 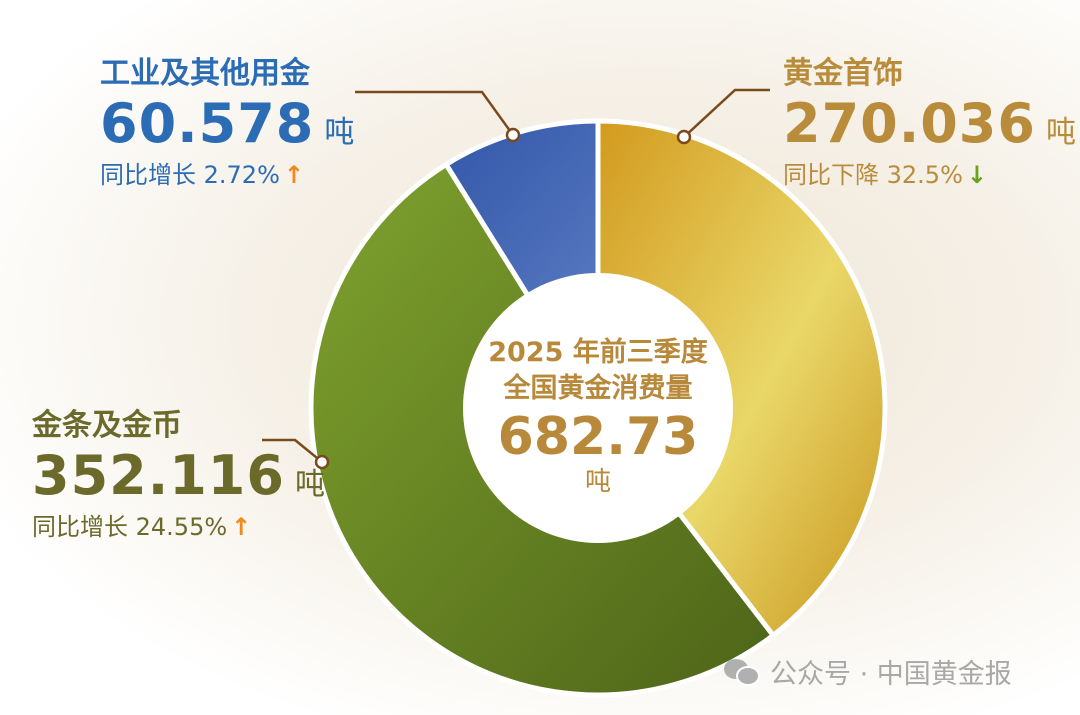 What do you see at coordinates (322, 462) in the screenshot?
I see `leader-dot-bars` at bounding box center [322, 462].